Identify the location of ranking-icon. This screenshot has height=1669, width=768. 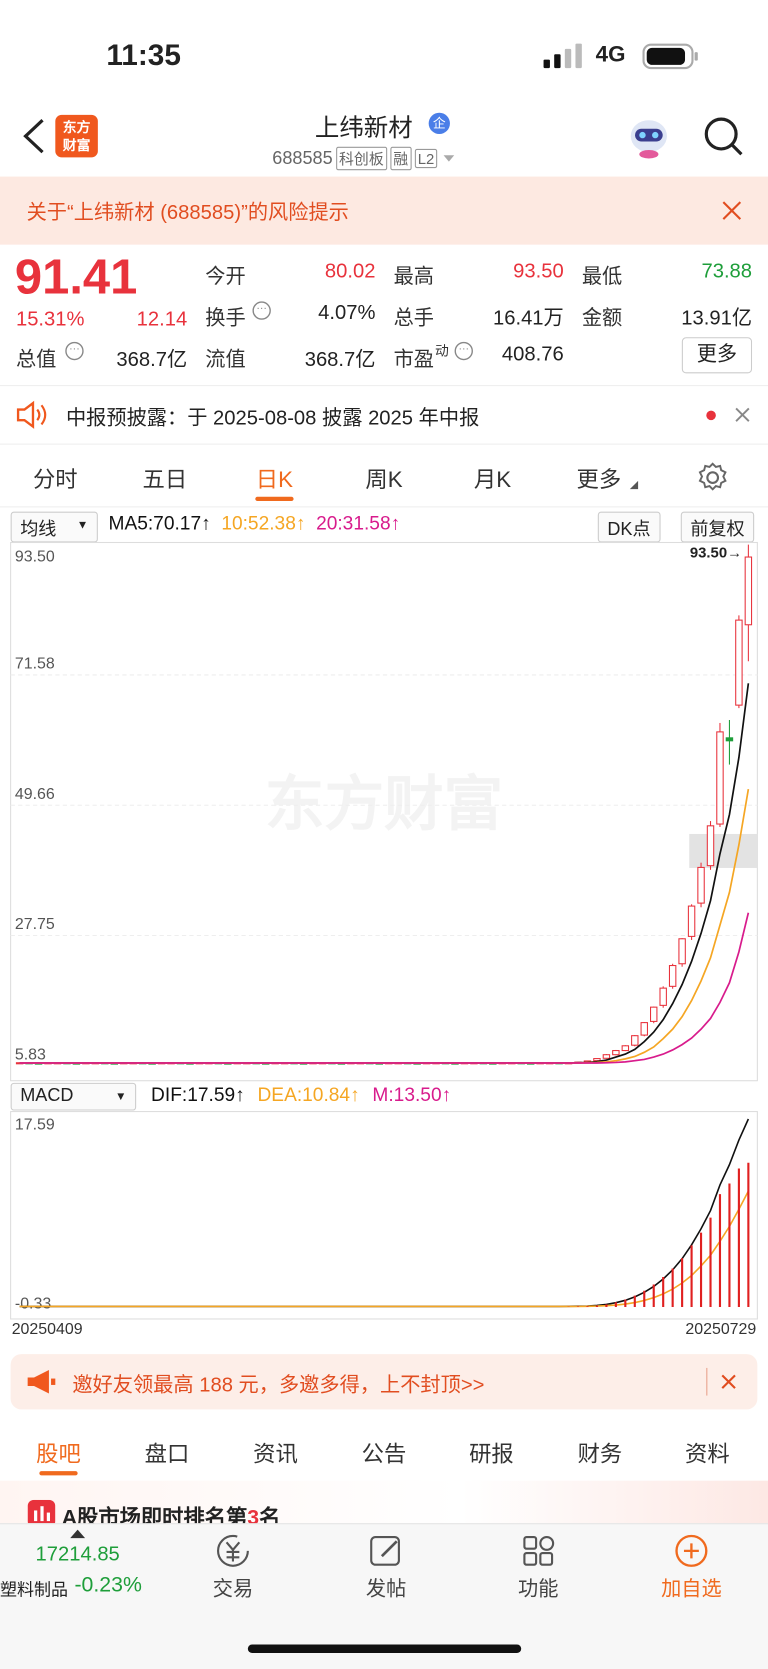
(41, 1511).